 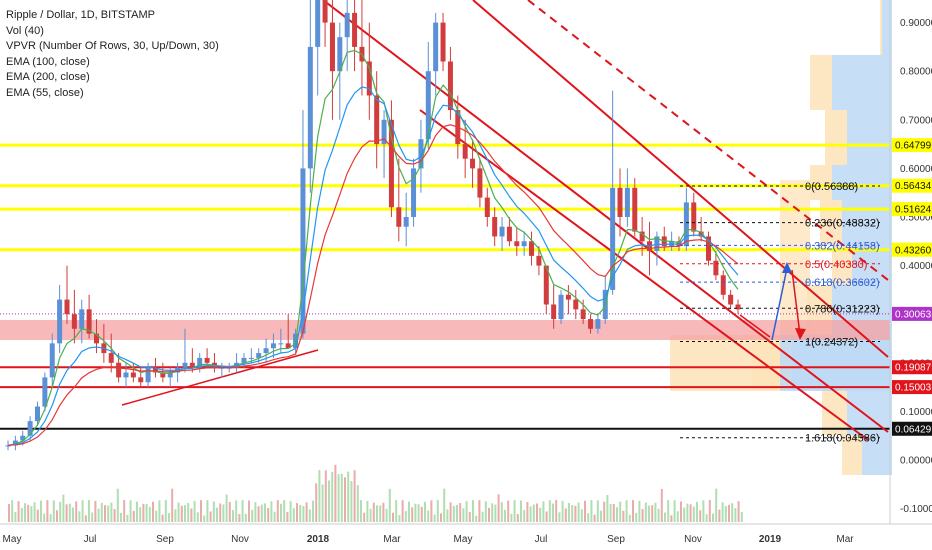 What do you see at coordinates (12, 539) in the screenshot?
I see `x-tick-label: May` at bounding box center [12, 539].